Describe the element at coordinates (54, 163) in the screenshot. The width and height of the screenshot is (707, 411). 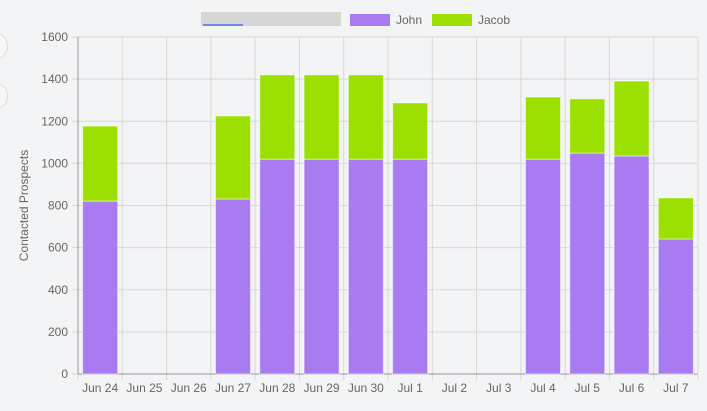
I see `y-tick-label: 1000` at that location.